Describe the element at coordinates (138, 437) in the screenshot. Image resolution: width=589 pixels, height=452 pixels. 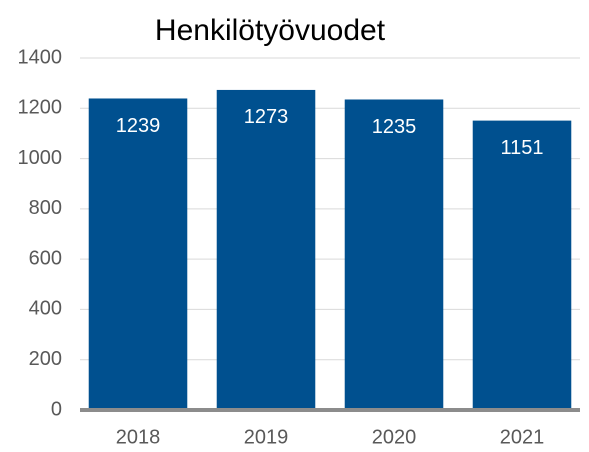
I see `x-tick-label: 2018` at that location.